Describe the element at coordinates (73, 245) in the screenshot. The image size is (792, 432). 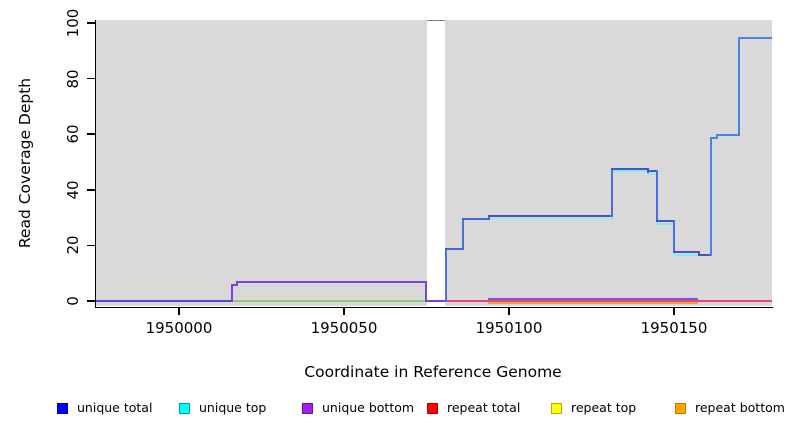
I see `y-tick-label: 20` at that location.